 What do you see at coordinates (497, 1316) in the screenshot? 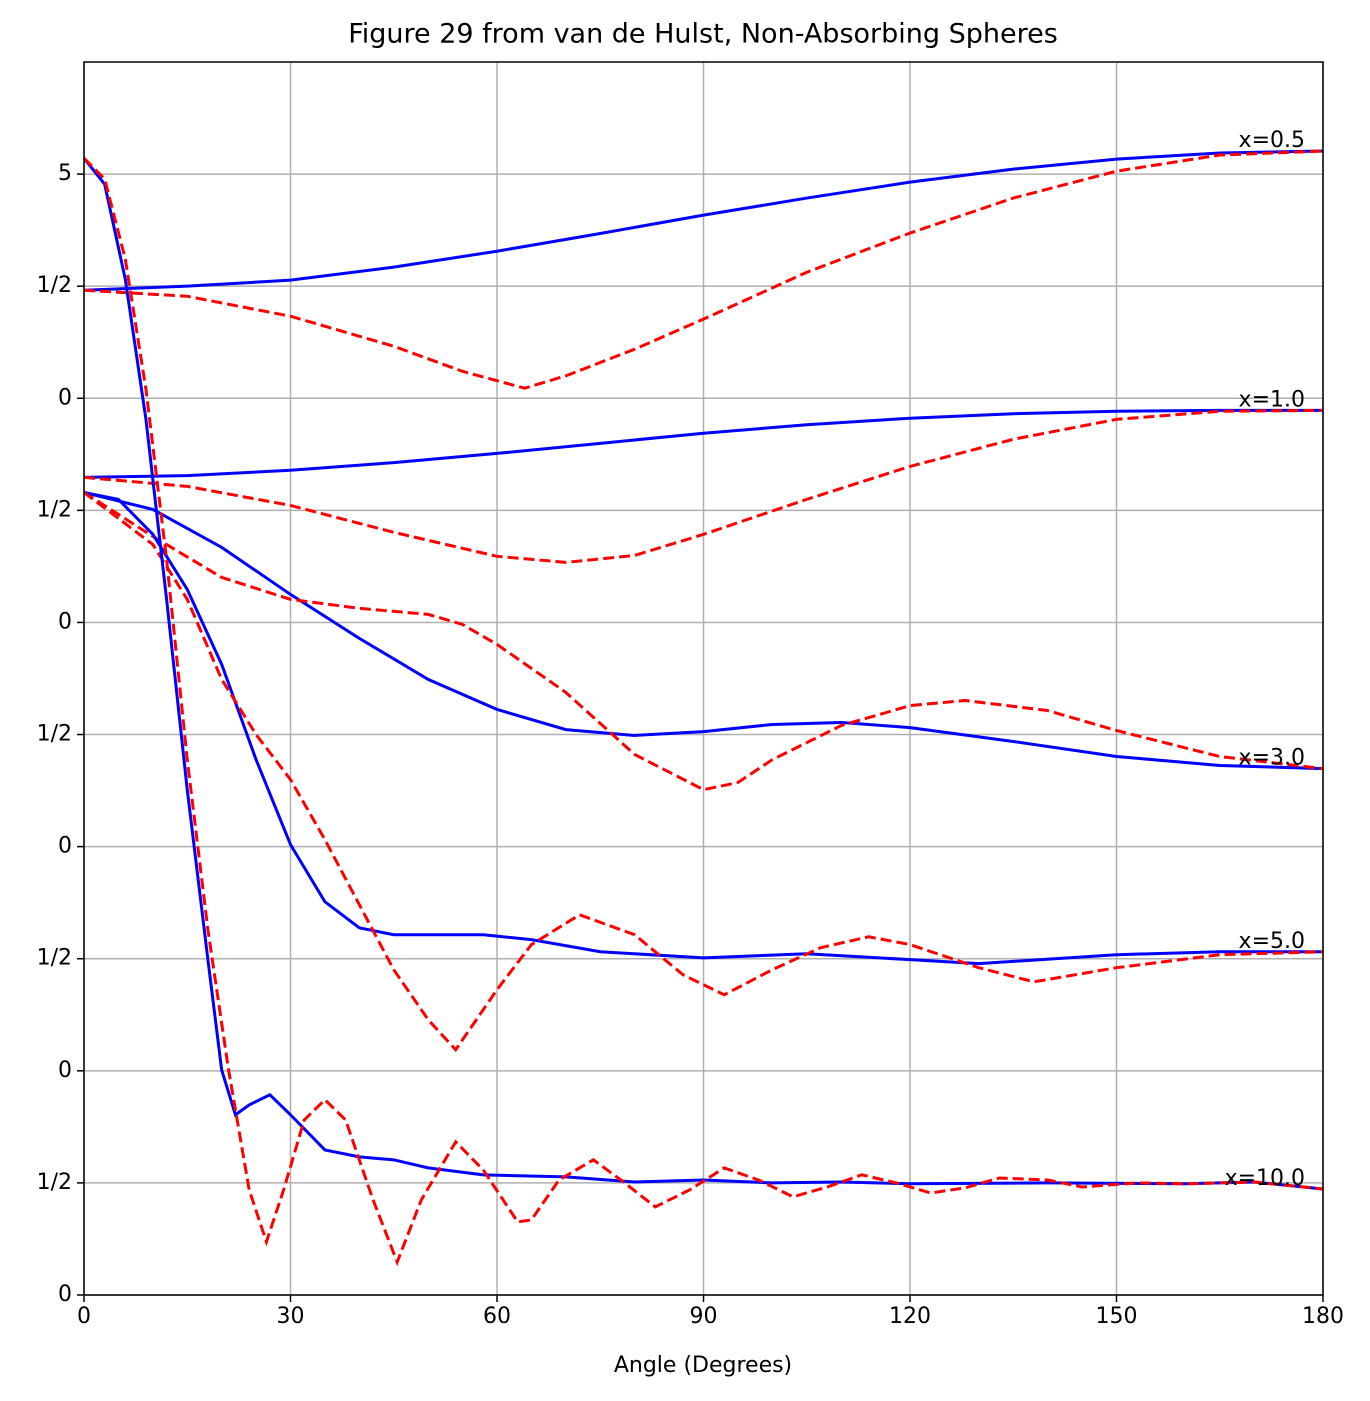
I see `x-tick-label: 60` at bounding box center [497, 1316].